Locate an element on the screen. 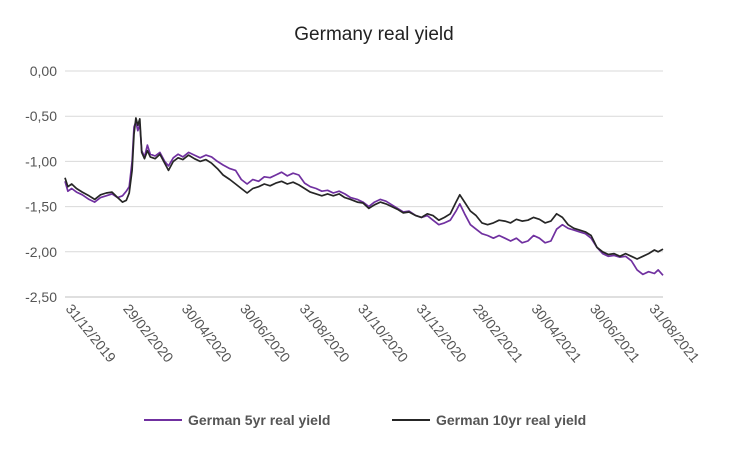 The width and height of the screenshot is (750, 450). y-tick-label: 0,00 is located at coordinates (43, 71).